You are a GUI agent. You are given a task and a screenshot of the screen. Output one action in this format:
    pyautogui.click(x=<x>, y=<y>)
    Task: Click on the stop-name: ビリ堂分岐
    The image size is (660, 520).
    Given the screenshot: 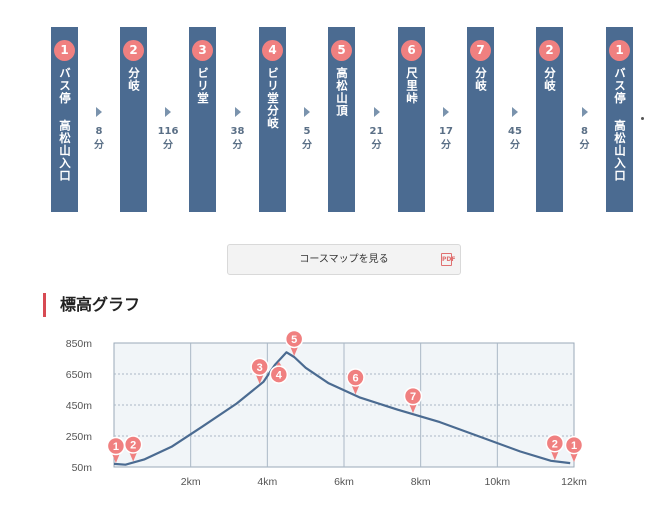 What is the action you would take?
    pyautogui.click(x=273, y=98)
    